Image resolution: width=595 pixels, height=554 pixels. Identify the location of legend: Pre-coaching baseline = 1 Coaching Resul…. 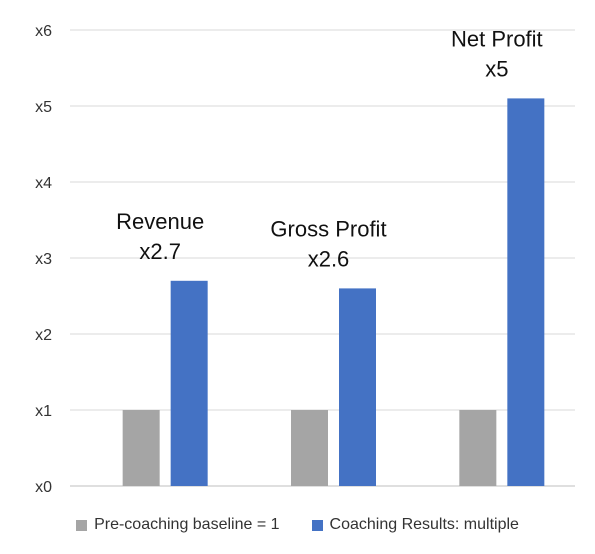
(297, 525).